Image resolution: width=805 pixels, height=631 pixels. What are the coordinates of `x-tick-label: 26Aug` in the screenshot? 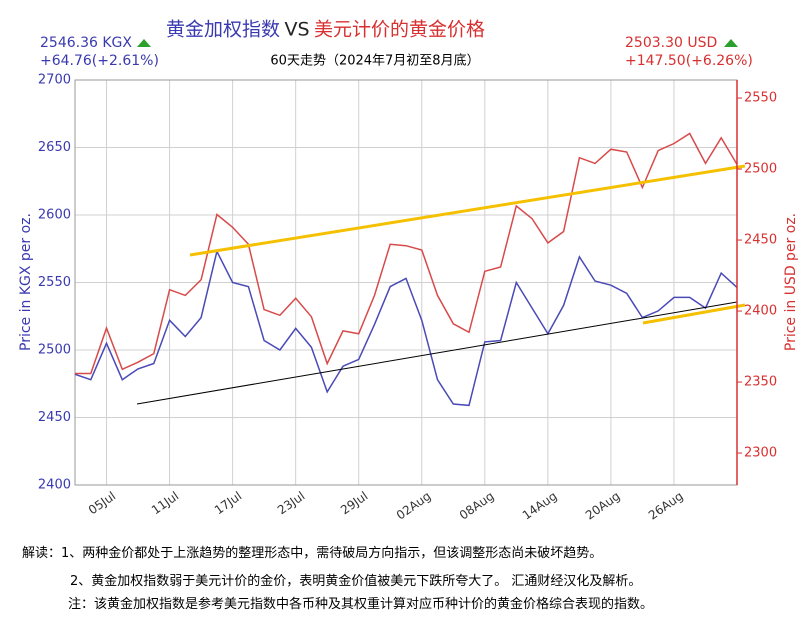 It's located at (666, 506).